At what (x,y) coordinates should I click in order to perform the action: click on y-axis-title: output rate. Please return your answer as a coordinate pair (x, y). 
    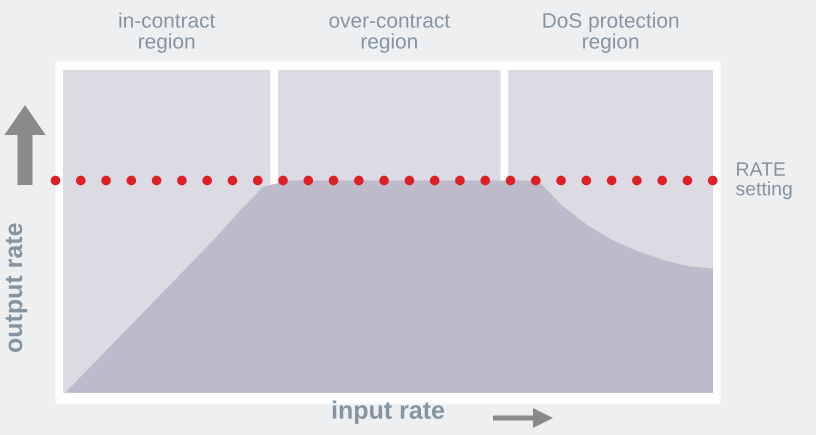
    Looking at the image, I should click on (17, 287).